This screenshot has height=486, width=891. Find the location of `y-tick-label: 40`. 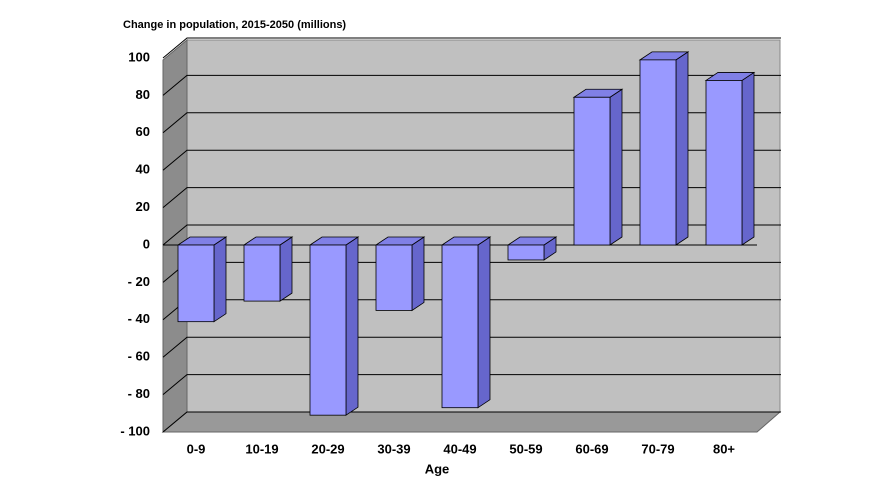

y-tick-label: 40 is located at coordinates (143, 169).